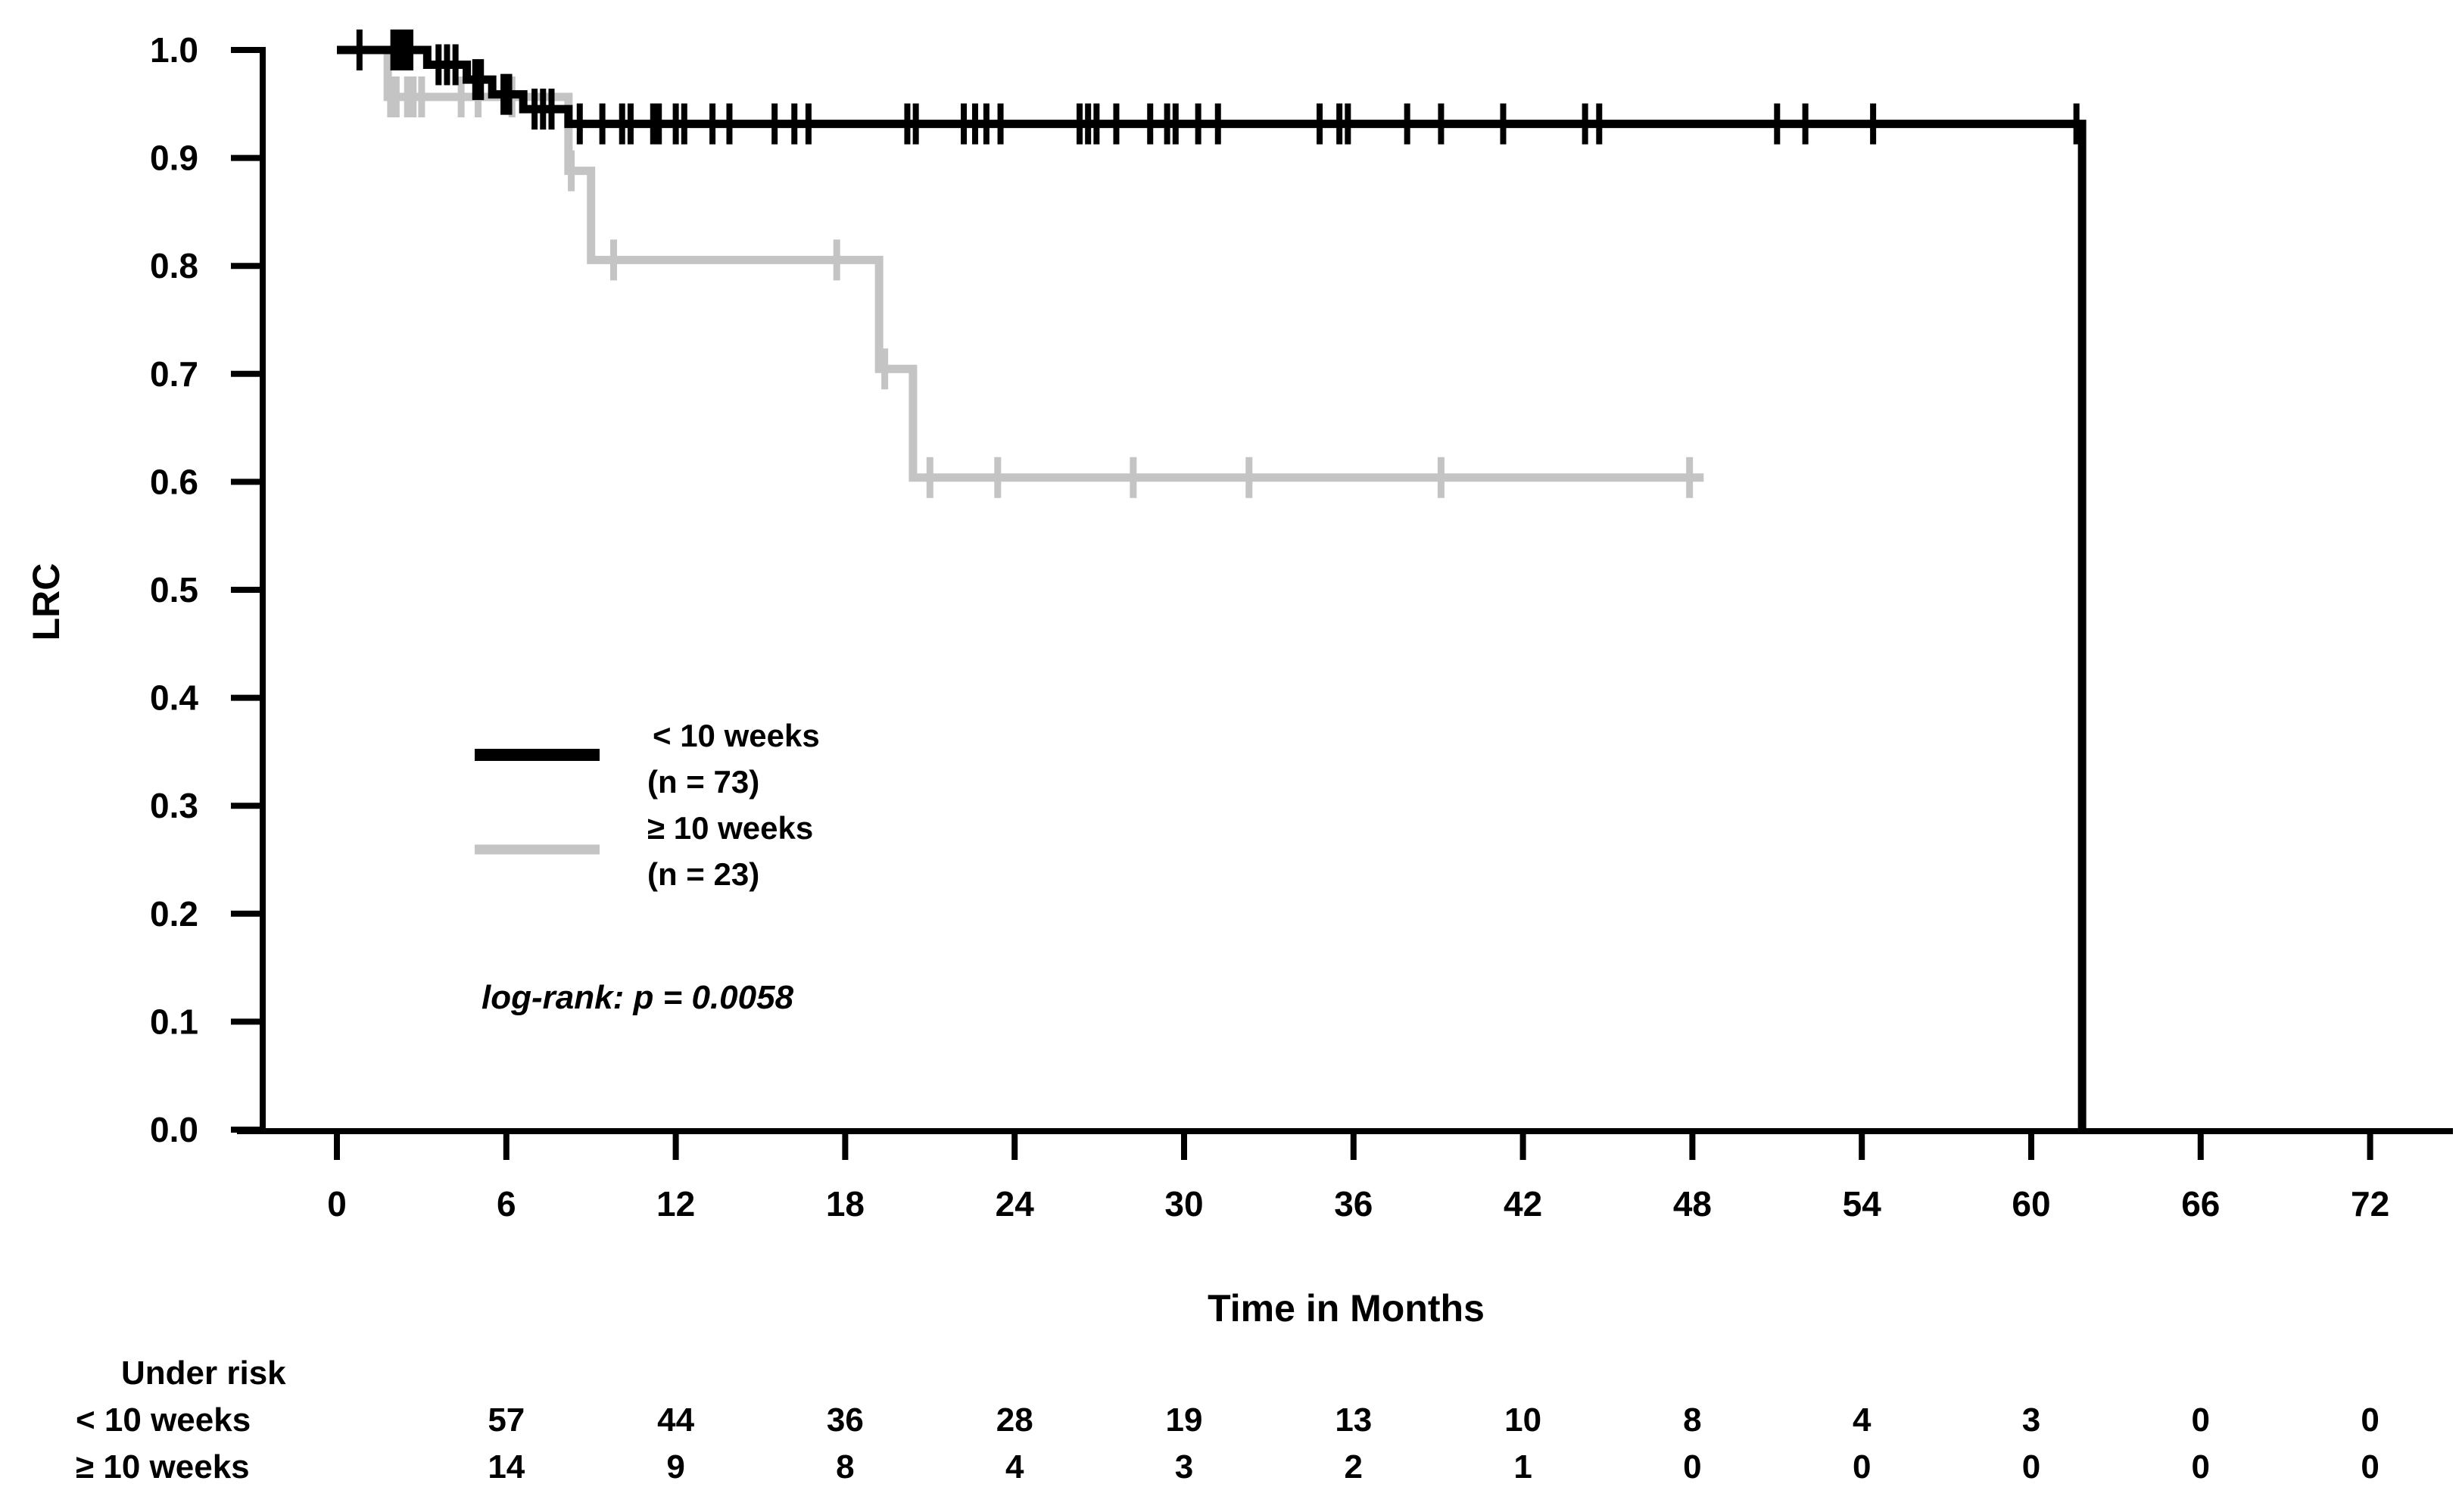 The image size is (2459, 1512). Describe the element at coordinates (675, 1467) in the screenshot. I see `risk-value: 9` at that location.